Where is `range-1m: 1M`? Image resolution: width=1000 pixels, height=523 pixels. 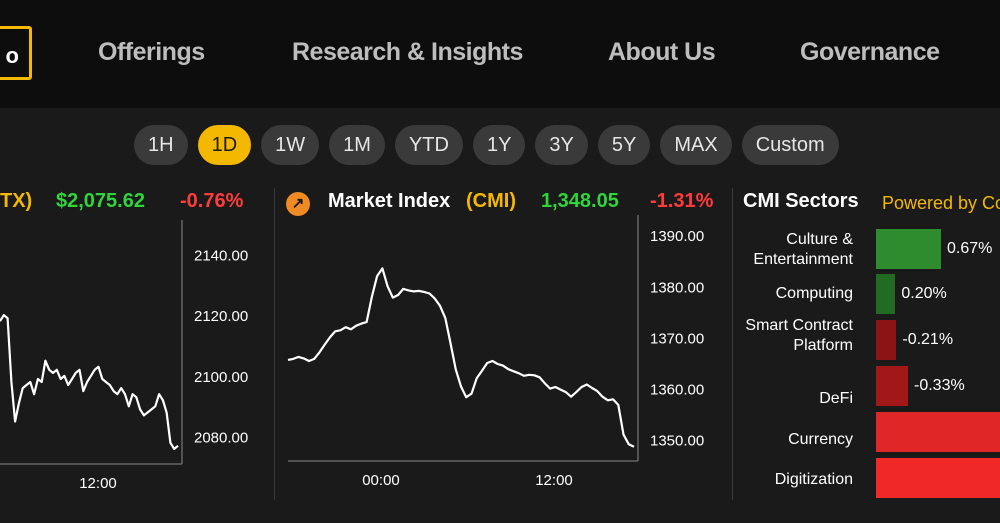 range-1m: 1M is located at coordinates (357, 145).